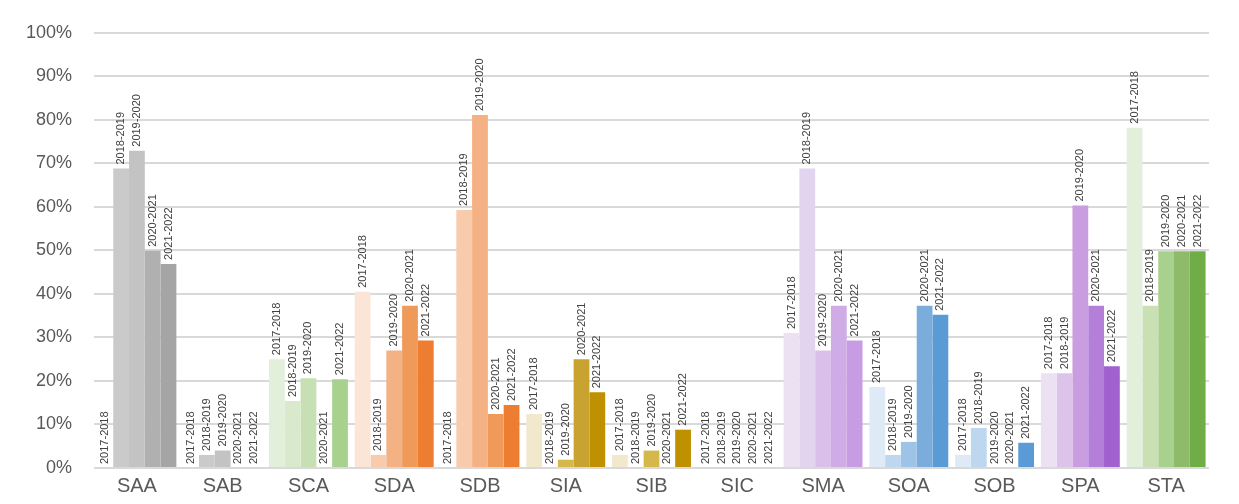 This screenshot has width=1239, height=504. I want to click on y-tick-label: 70%, so click(54, 162).